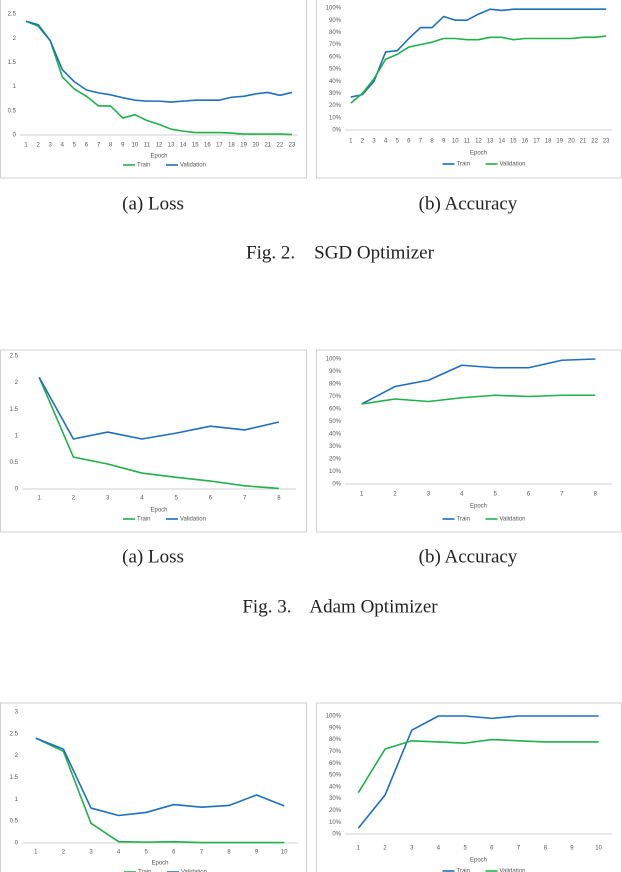  Describe the element at coordinates (335, 799) in the screenshot. I see `y-tick-label: 30%` at that location.